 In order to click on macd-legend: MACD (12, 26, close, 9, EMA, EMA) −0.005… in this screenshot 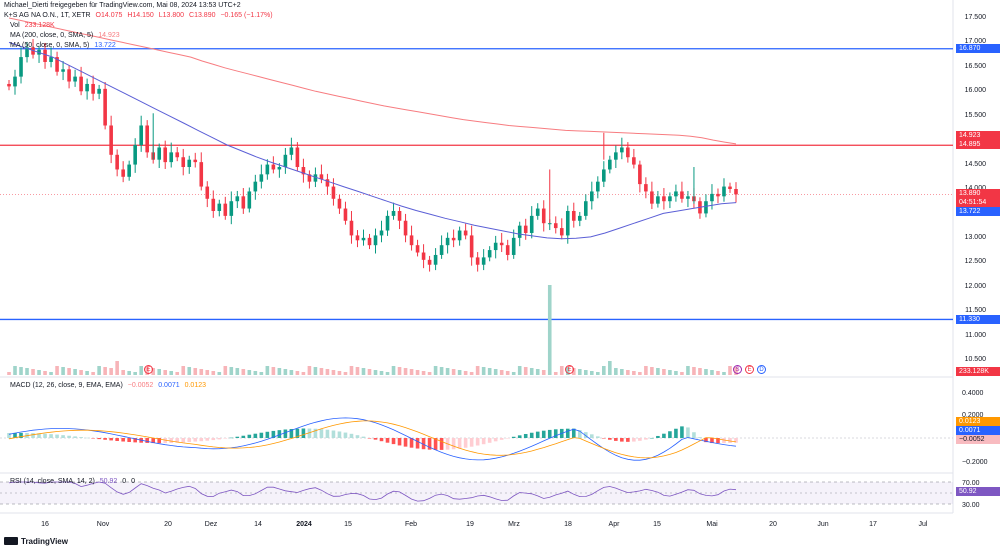, I will do `click(109, 385)`.